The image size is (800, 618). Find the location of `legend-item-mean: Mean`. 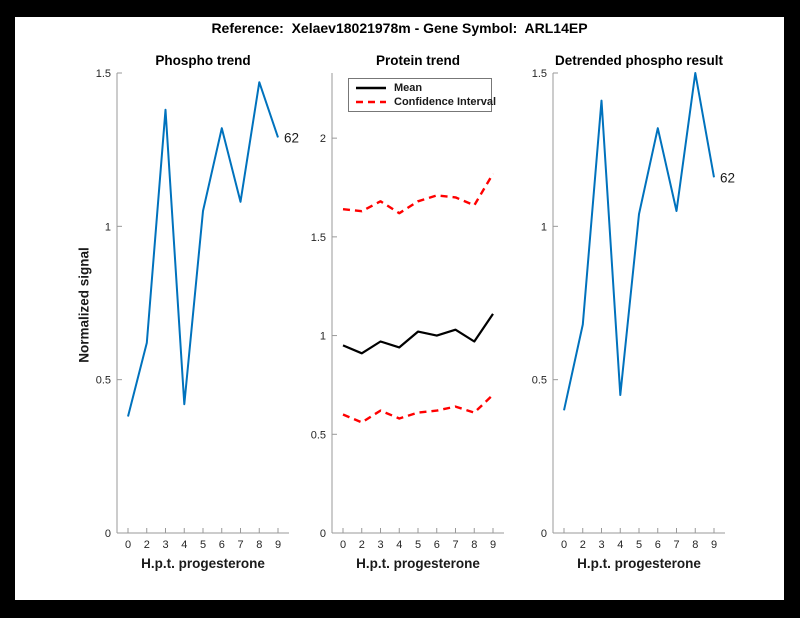

legend-item-mean: Mean is located at coordinates (423, 88).